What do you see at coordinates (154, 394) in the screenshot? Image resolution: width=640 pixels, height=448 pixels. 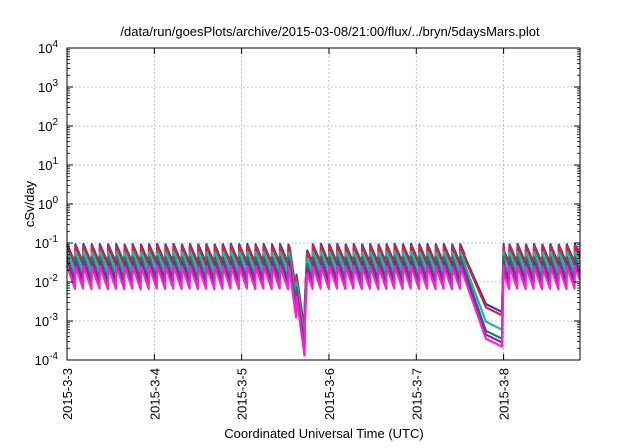 I see `x-tick-label: 2015-3-4` at bounding box center [154, 394].